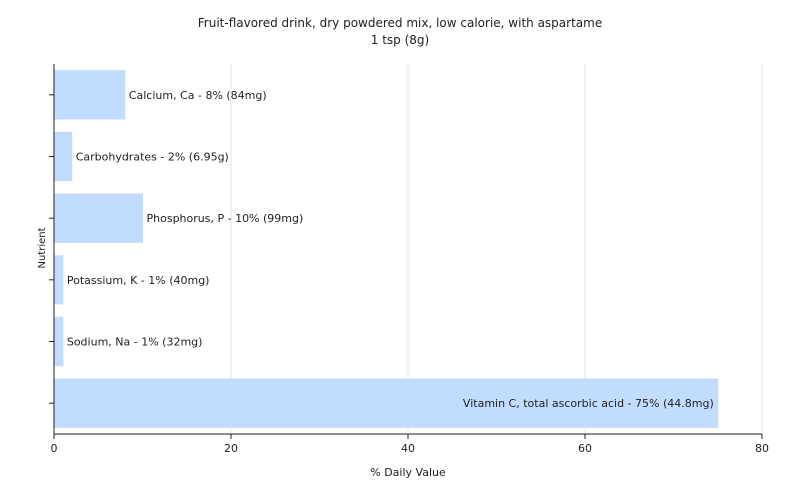 This screenshot has width=800, height=500. Describe the element at coordinates (400, 40) in the screenshot. I see `chart-subtitle: 1 tsp (8g)` at that location.